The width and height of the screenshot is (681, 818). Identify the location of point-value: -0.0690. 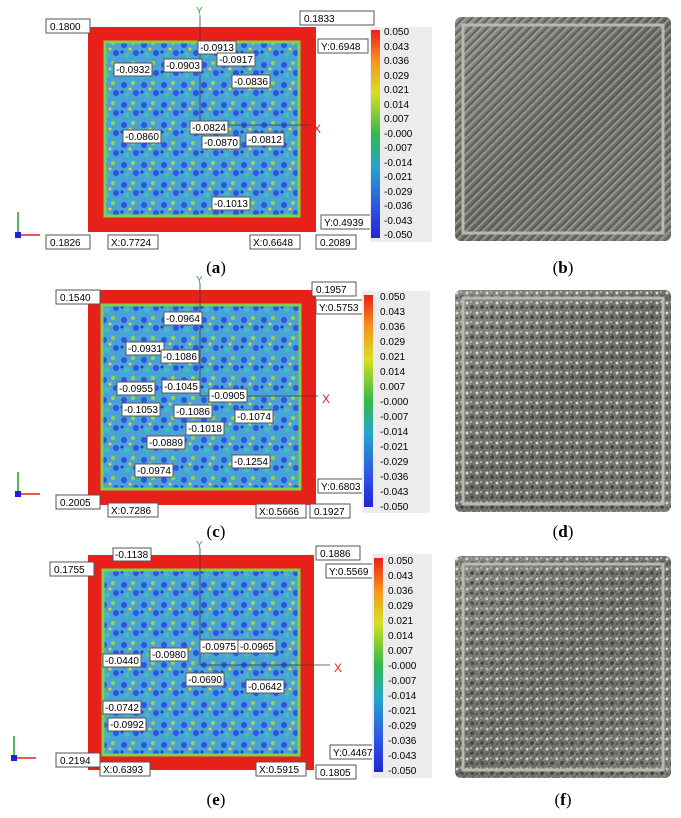
(205, 680).